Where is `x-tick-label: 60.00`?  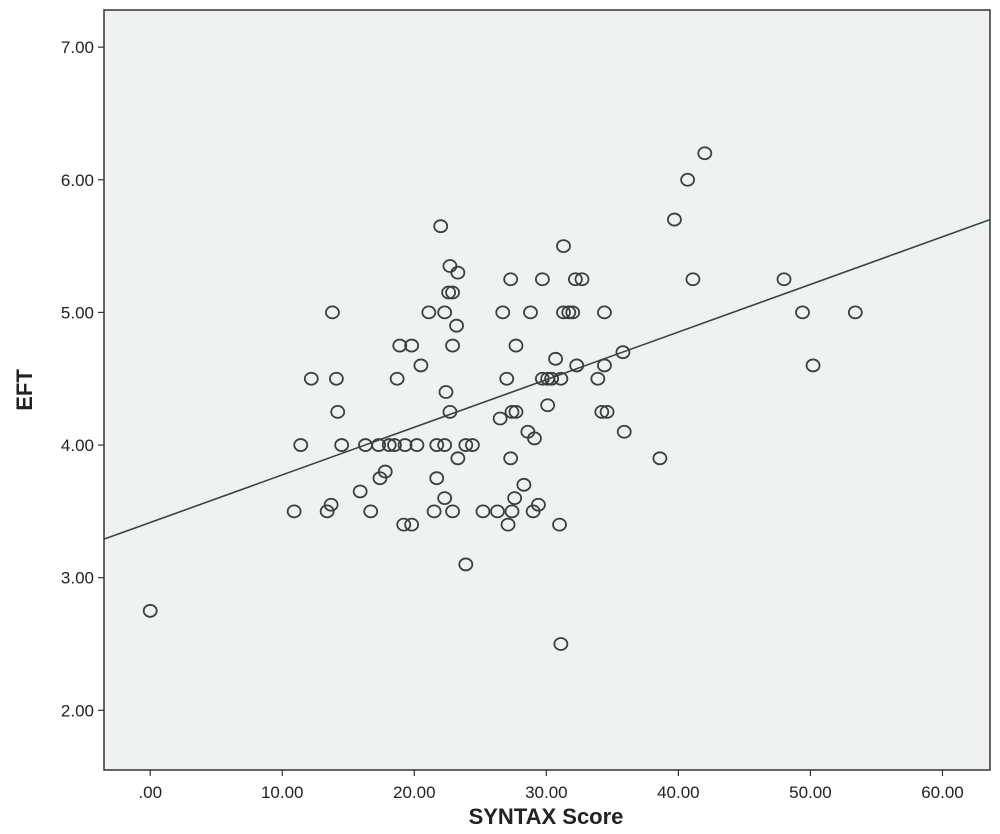
x-tick-label: 60.00 is located at coordinates (942, 792).